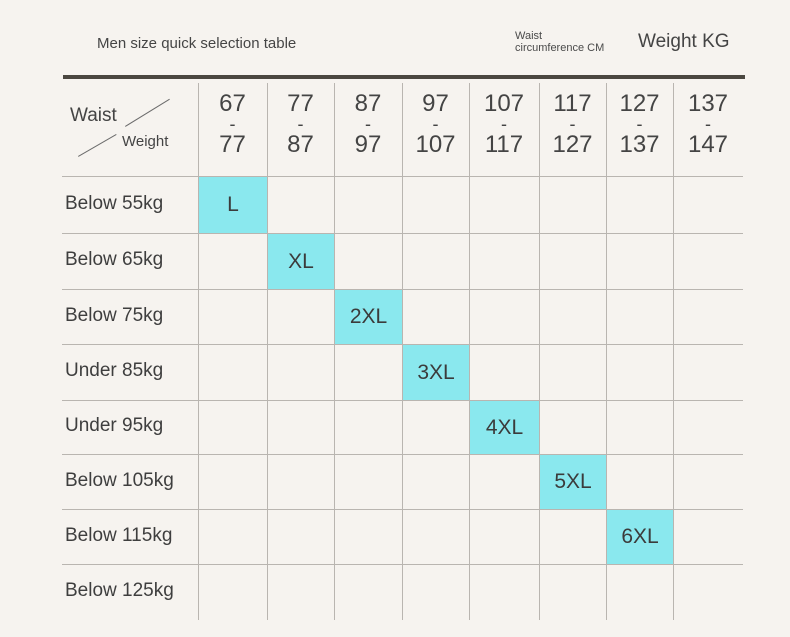  What do you see at coordinates (233, 205) in the screenshot?
I see `size-cell: L` at bounding box center [233, 205].